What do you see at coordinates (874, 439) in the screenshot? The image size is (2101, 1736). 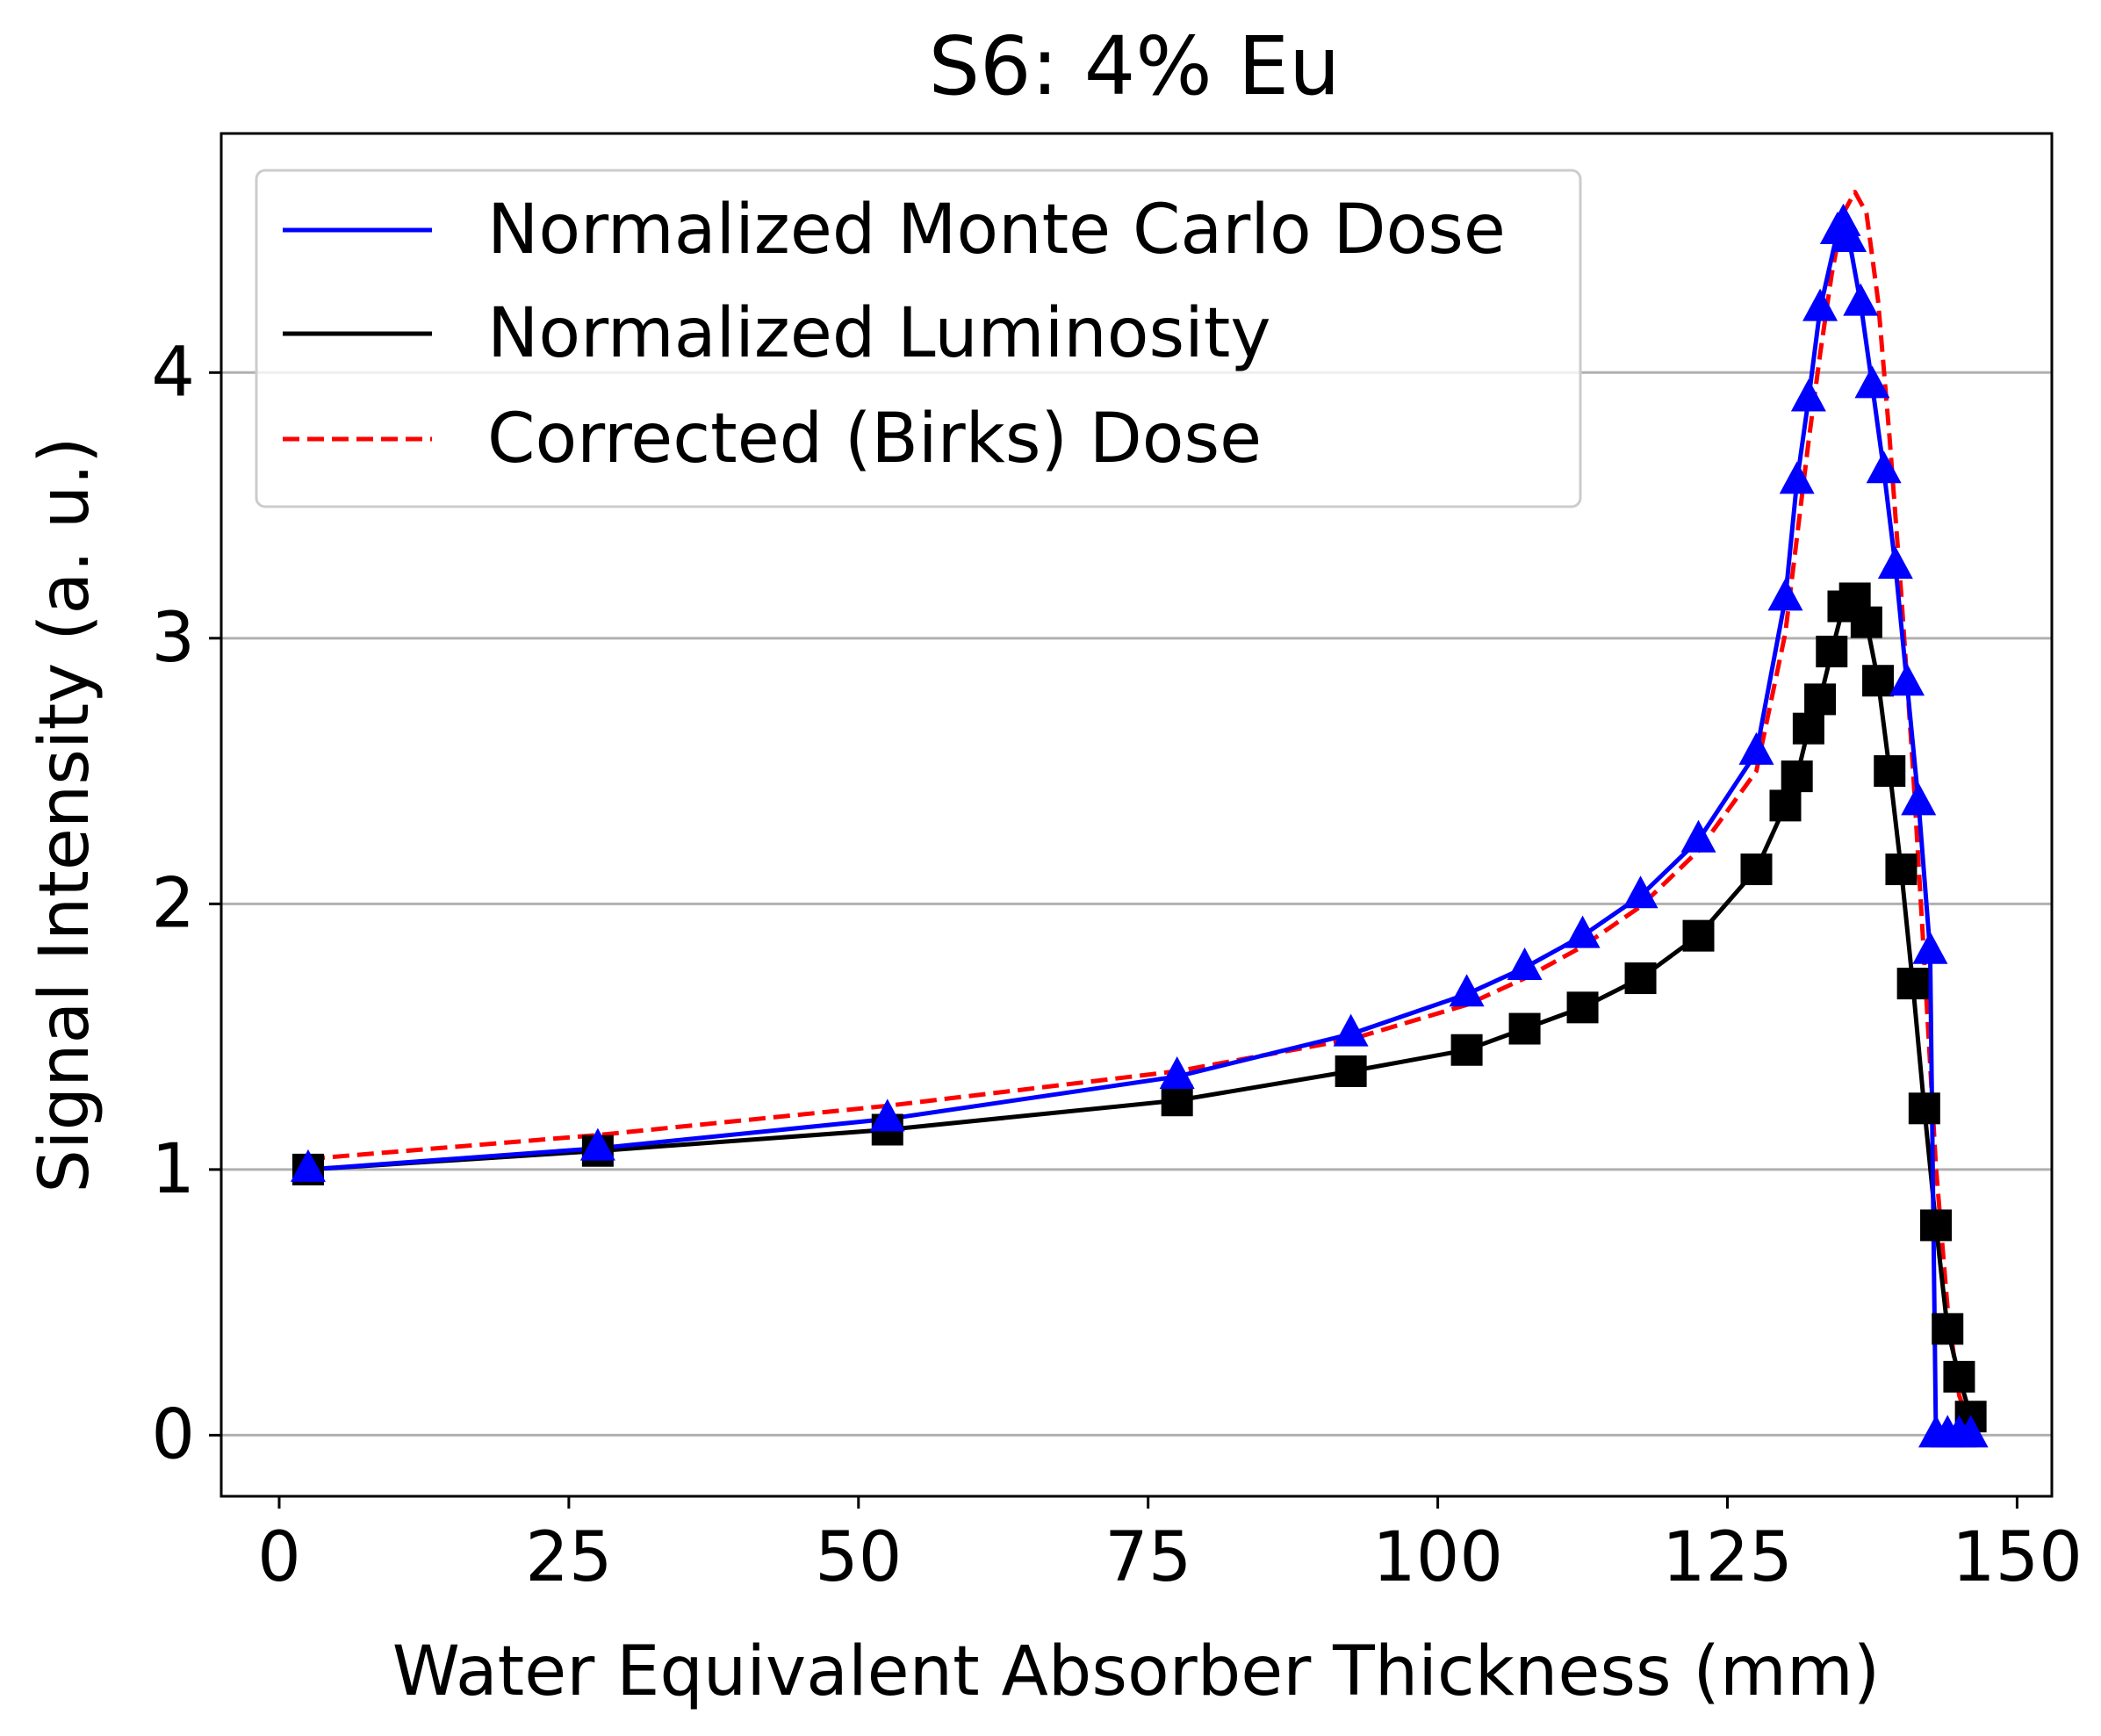 I see `legend-label-birks: Corrected (Birks) Dose` at bounding box center [874, 439].